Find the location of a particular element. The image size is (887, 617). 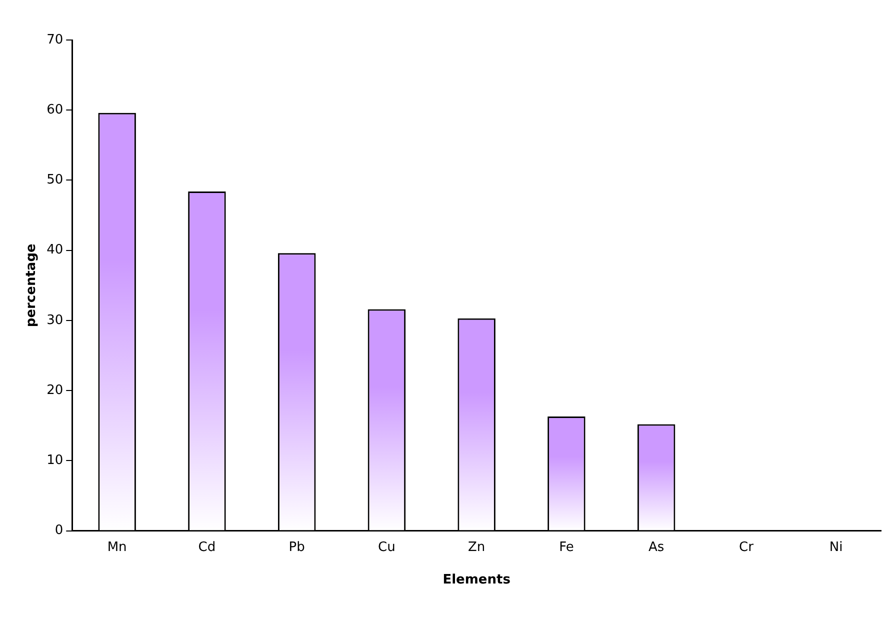

x-tick-label: Cr is located at coordinates (746, 547).